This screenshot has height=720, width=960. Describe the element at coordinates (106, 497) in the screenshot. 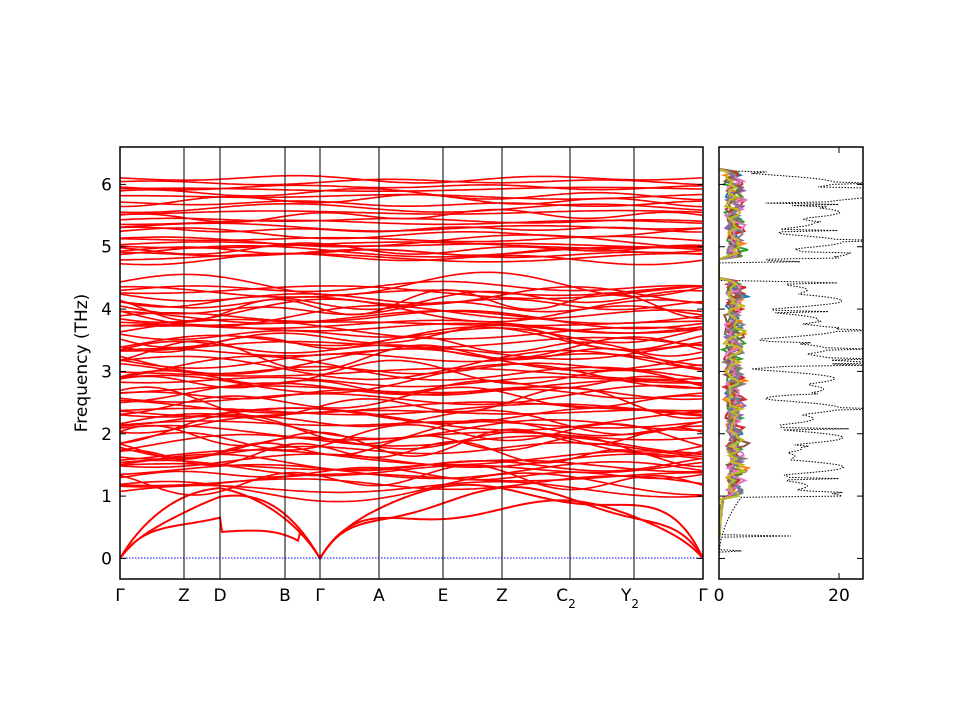

I see `y-tick-label: 1` at that location.